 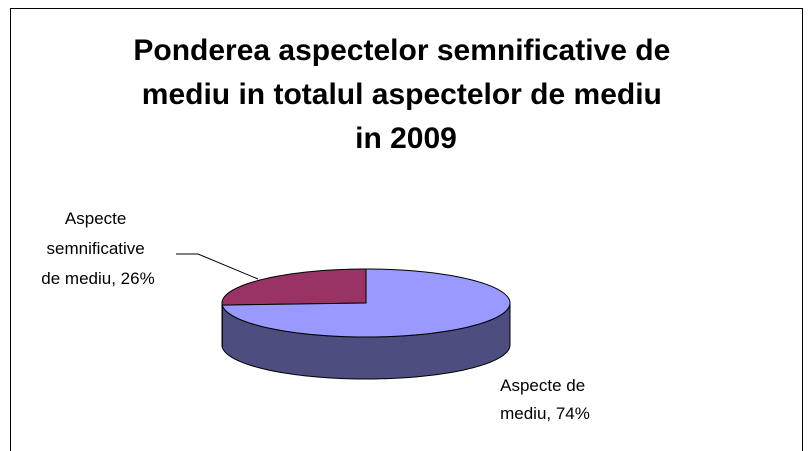 What do you see at coordinates (545, 399) in the screenshot?
I see `data-label: Aspecte de mediu, 74%` at bounding box center [545, 399].